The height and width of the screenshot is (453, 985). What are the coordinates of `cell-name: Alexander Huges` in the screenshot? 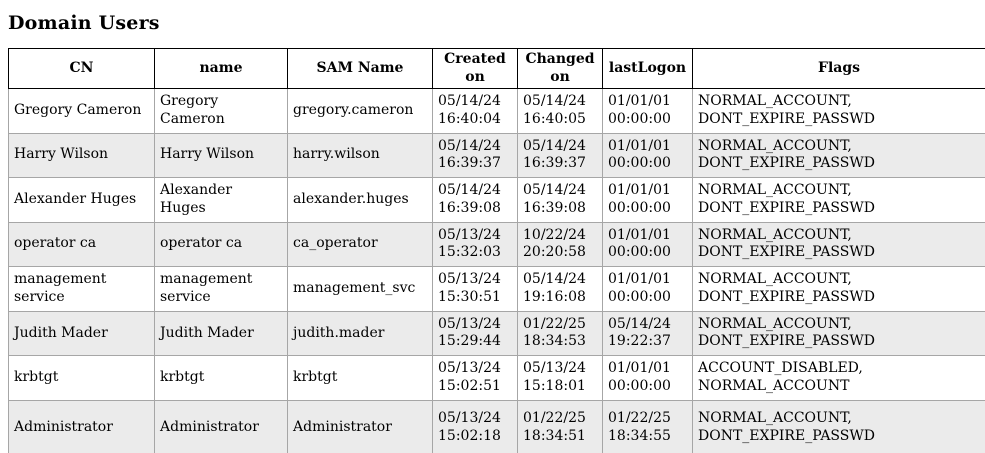 It's located at (221, 200).